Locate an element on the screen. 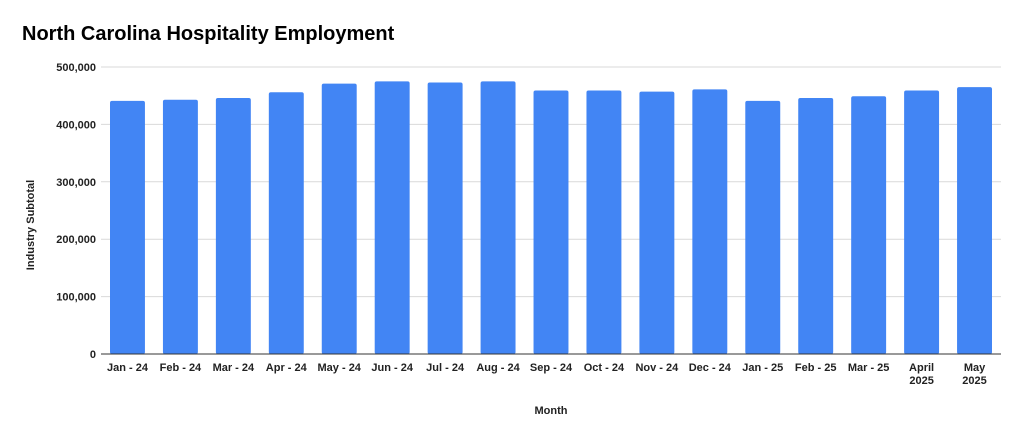 The width and height of the screenshot is (1024, 440). x-tick-label: Feb - 25 is located at coordinates (816, 368).